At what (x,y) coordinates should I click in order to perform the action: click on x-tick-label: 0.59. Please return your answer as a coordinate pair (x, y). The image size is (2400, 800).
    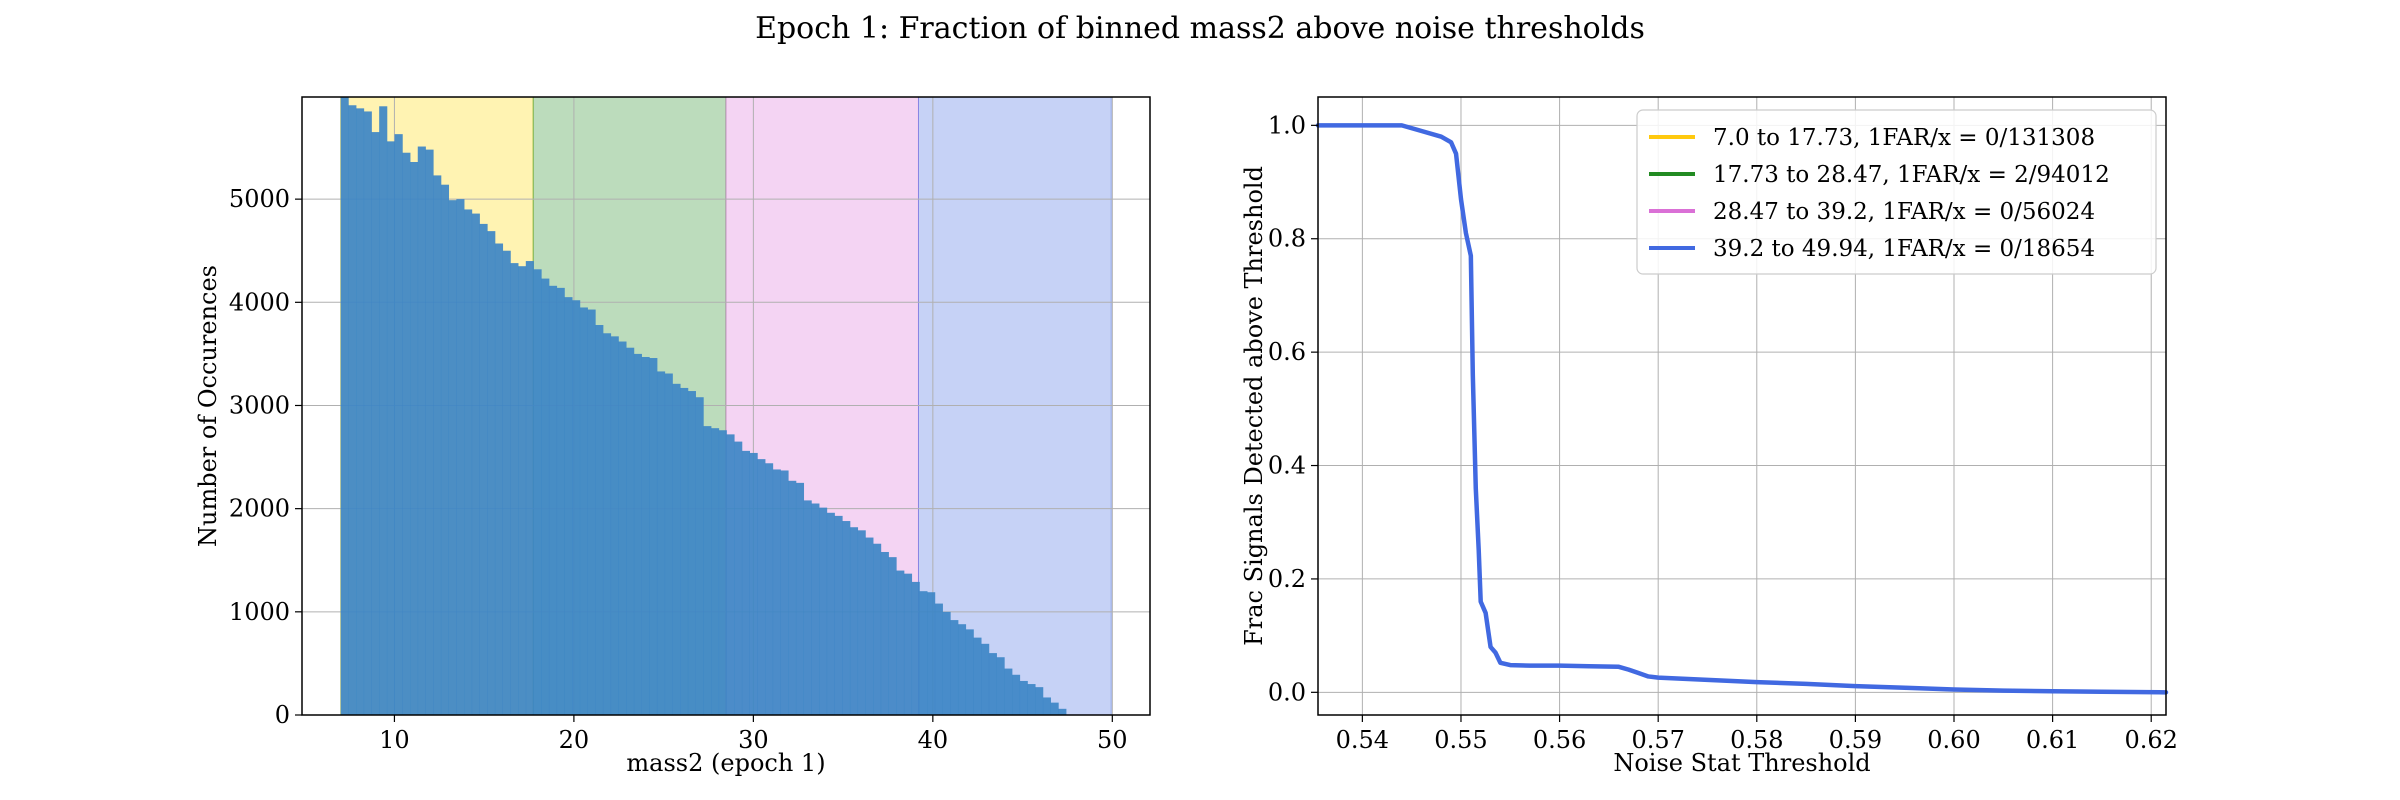
    Looking at the image, I should click on (1855, 740).